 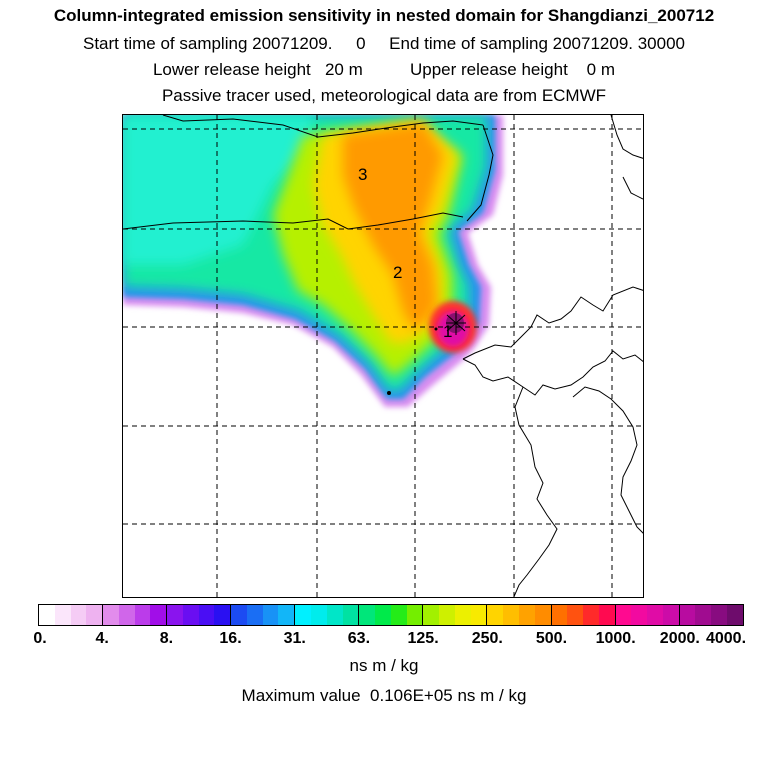 I want to click on region-label-1: 1, so click(x=447, y=331).